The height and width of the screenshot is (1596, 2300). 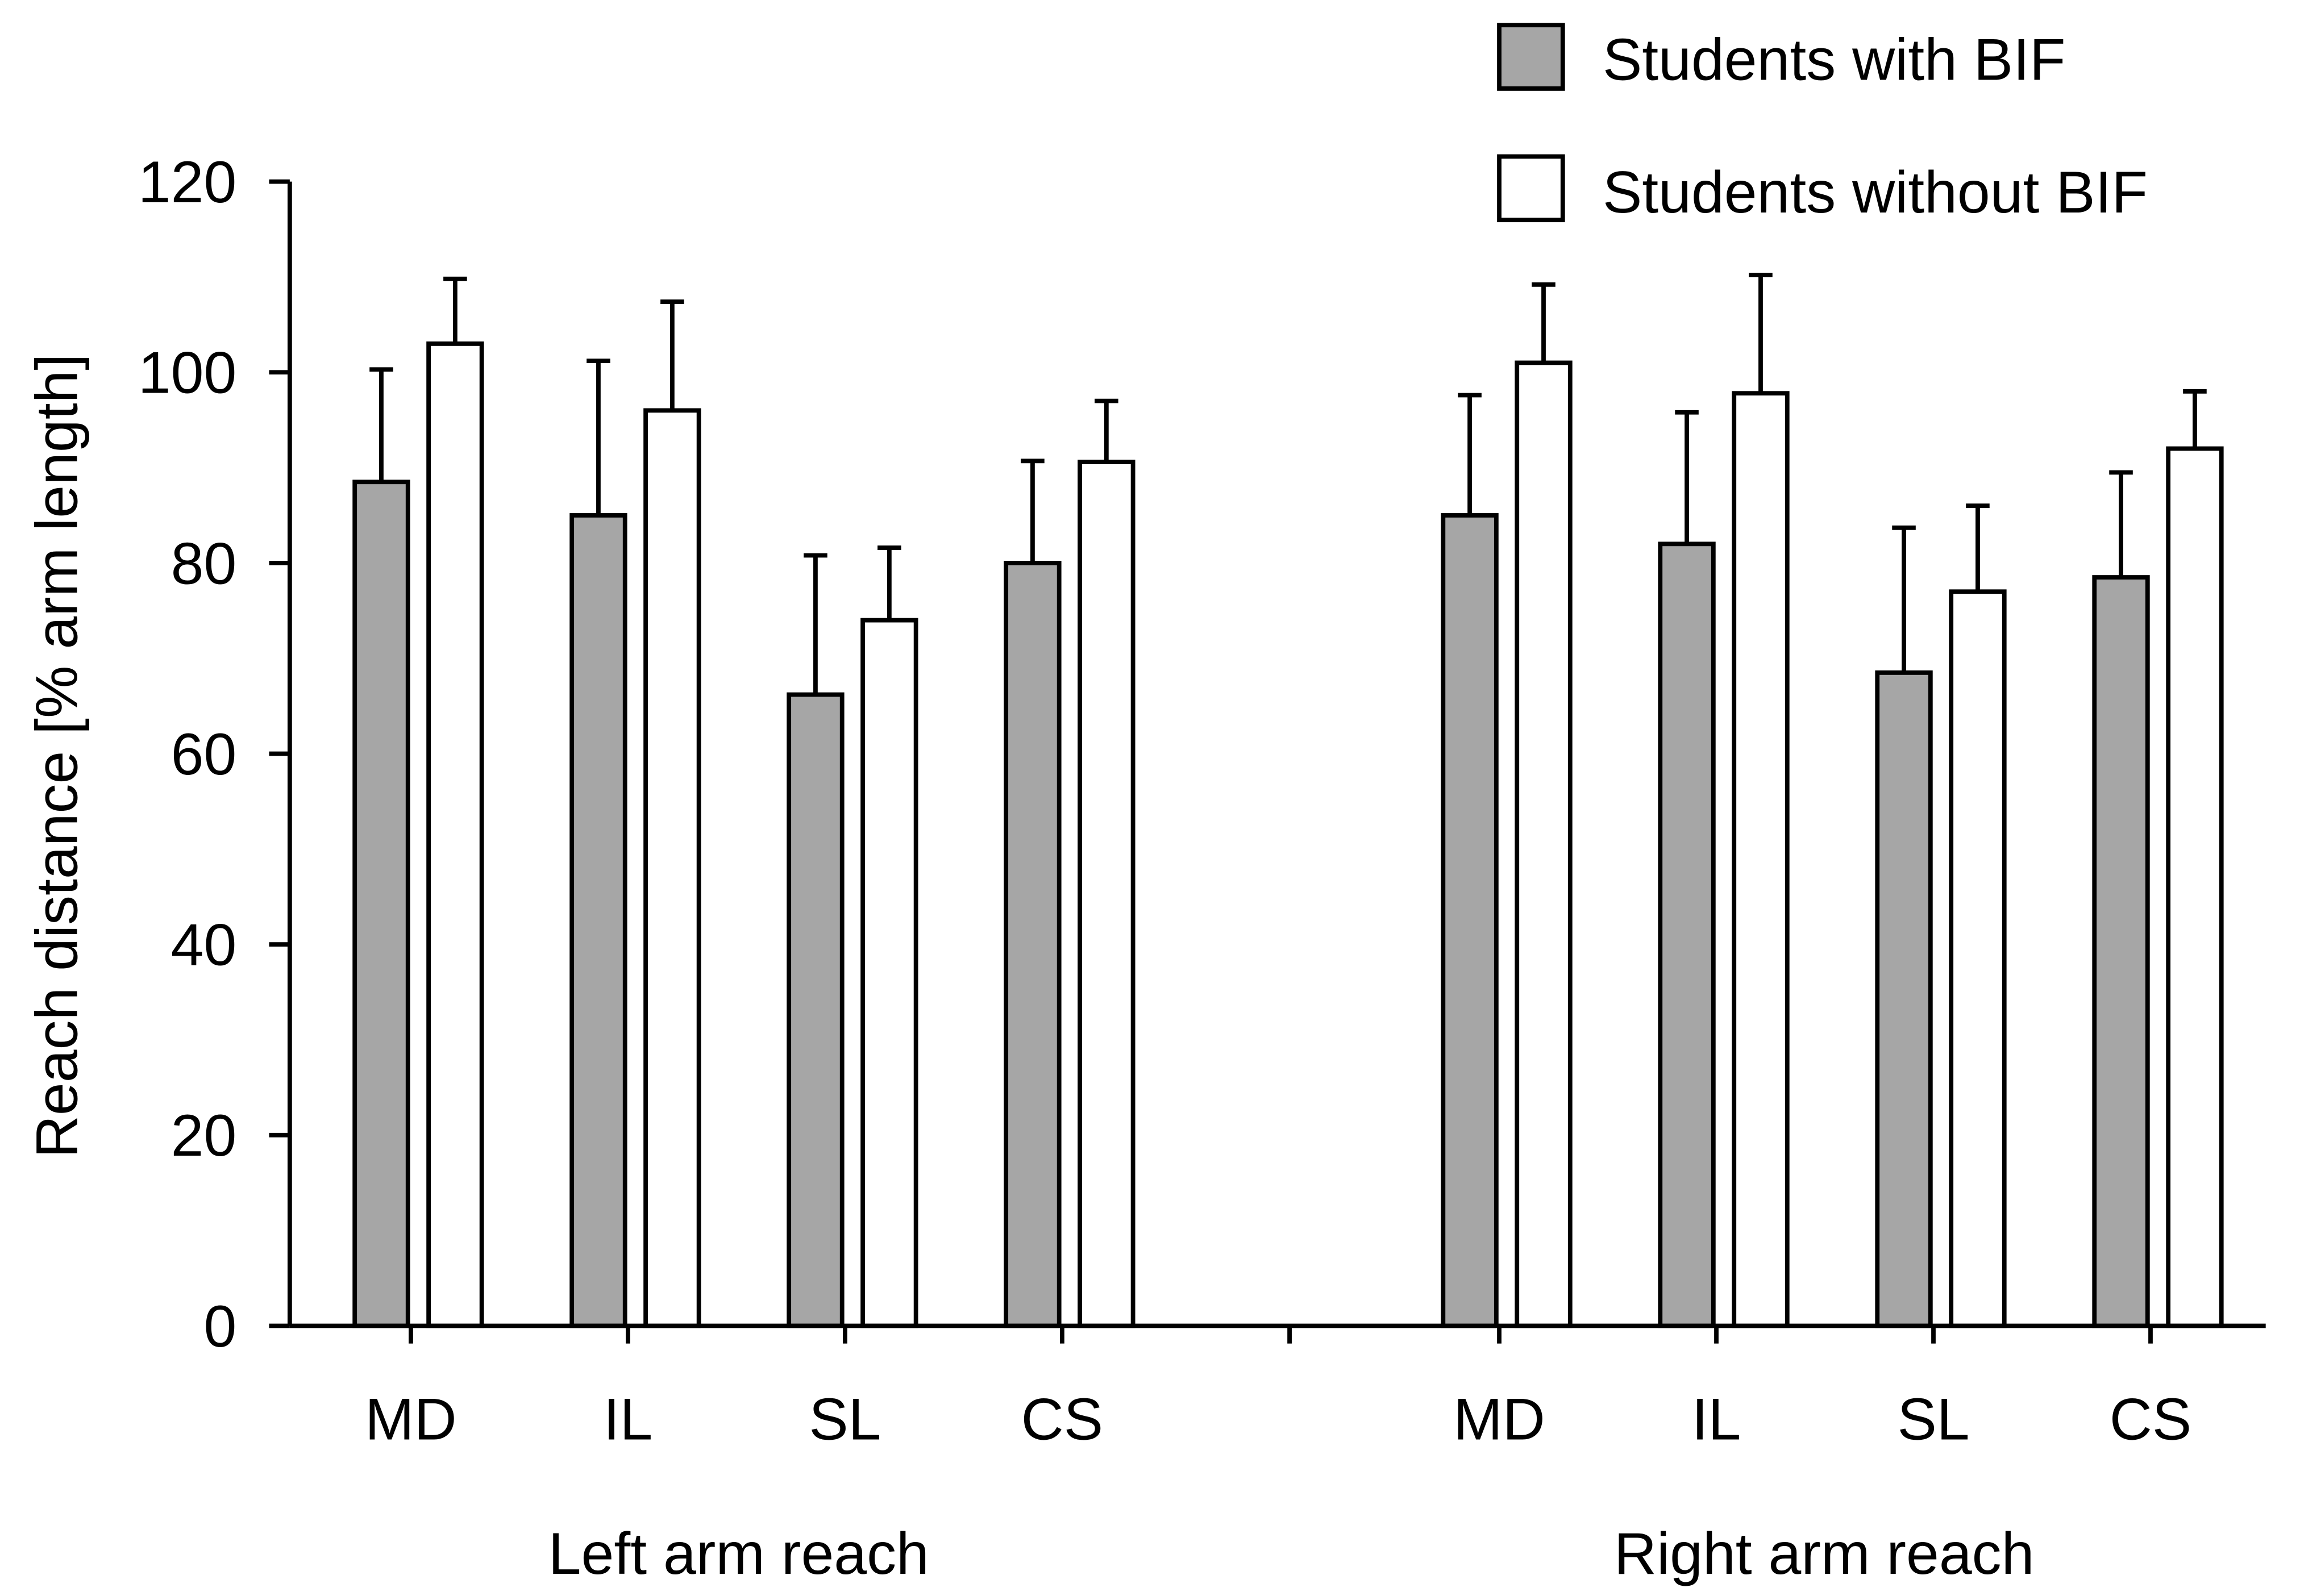 What do you see at coordinates (1531, 188) in the screenshot?
I see `legend-swatch-without-bif` at bounding box center [1531, 188].